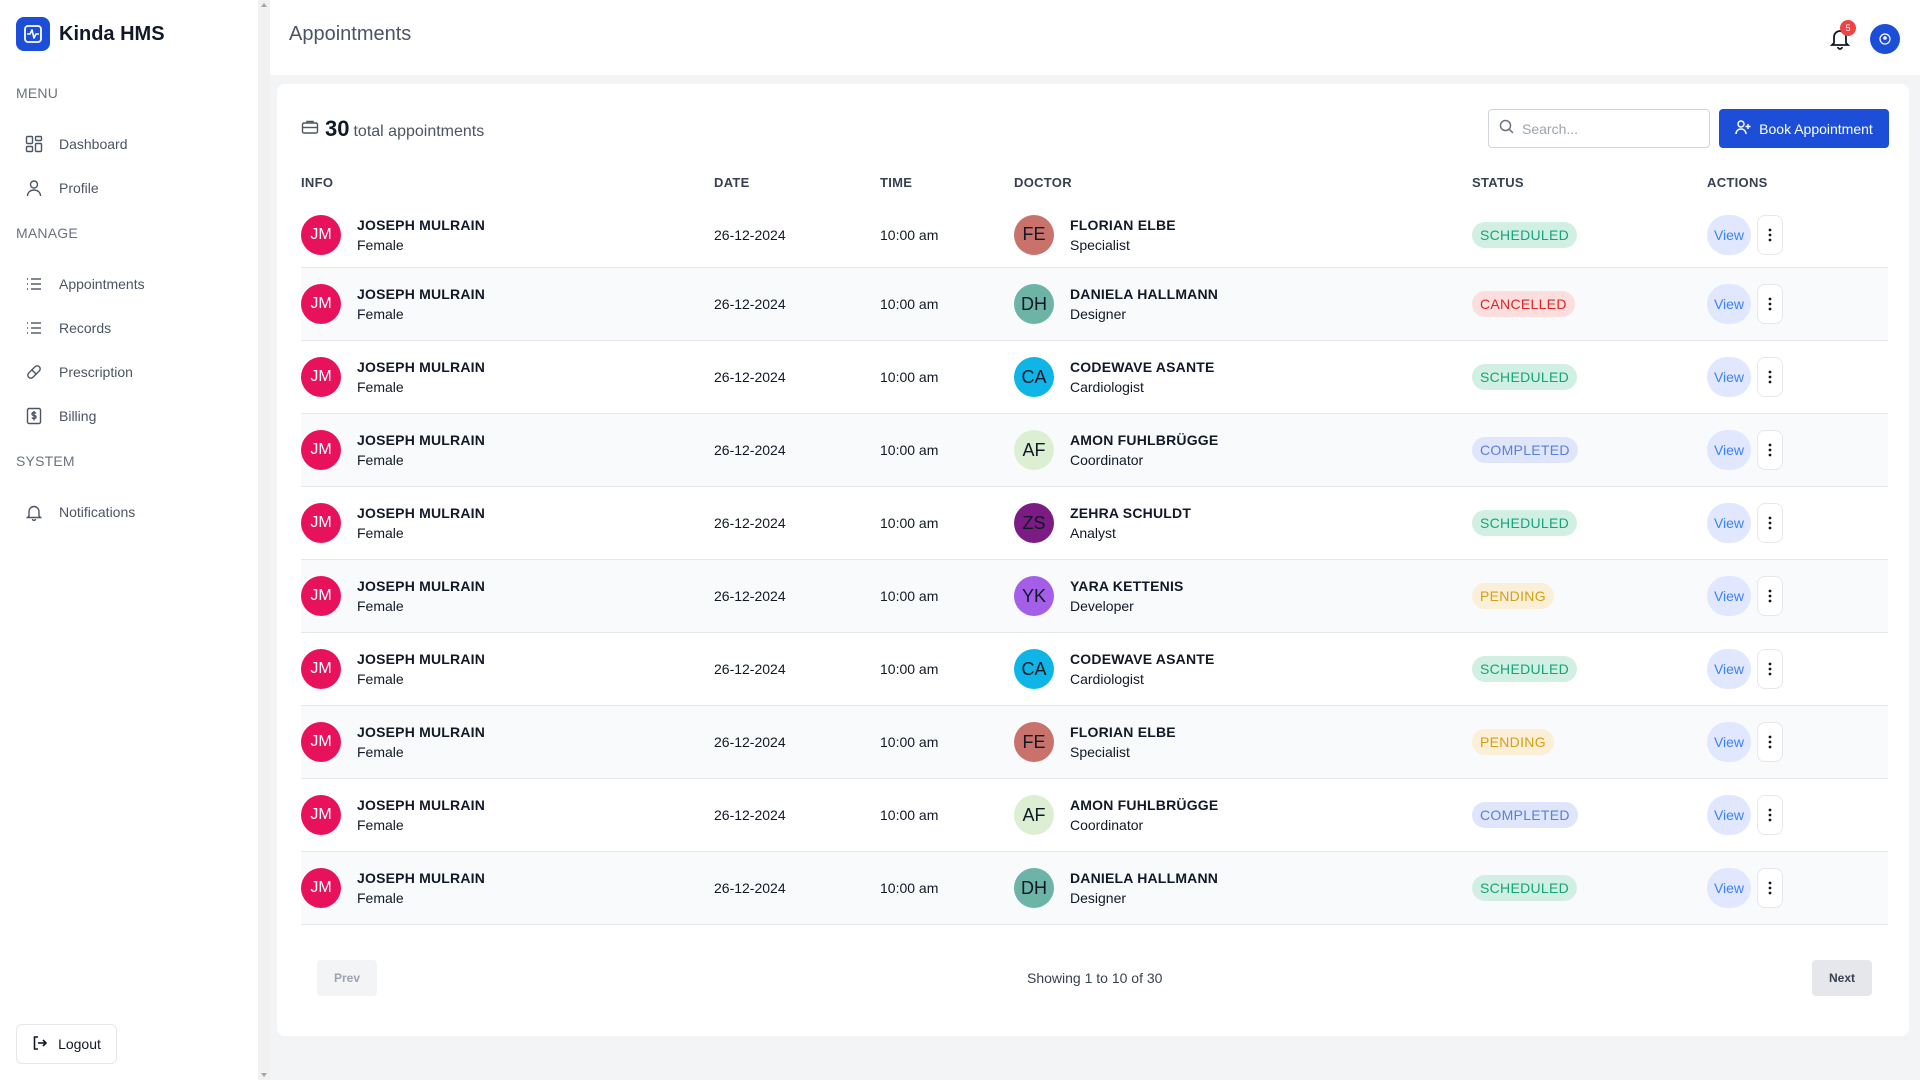  Describe the element at coordinates (264, 5) in the screenshot. I see `scroll-up-arrow-icon` at that location.